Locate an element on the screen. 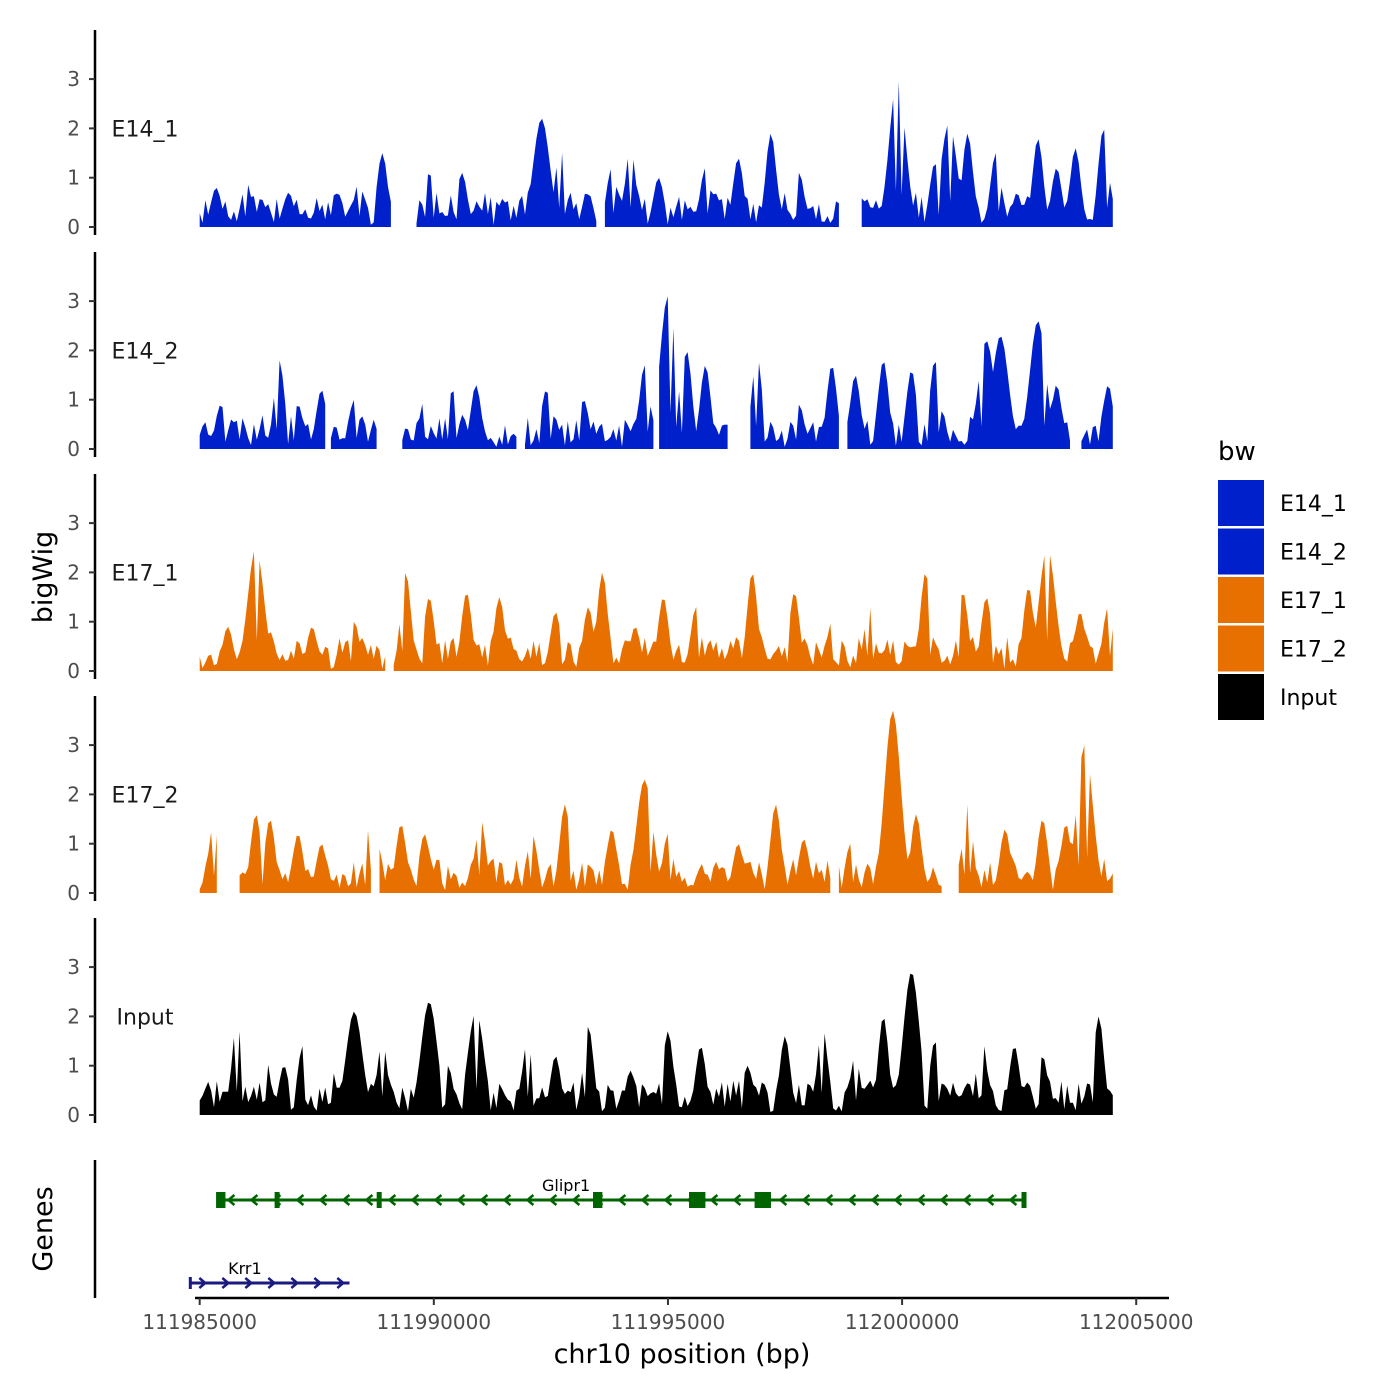  x-tick-label: 112000000 is located at coordinates (902, 1322).